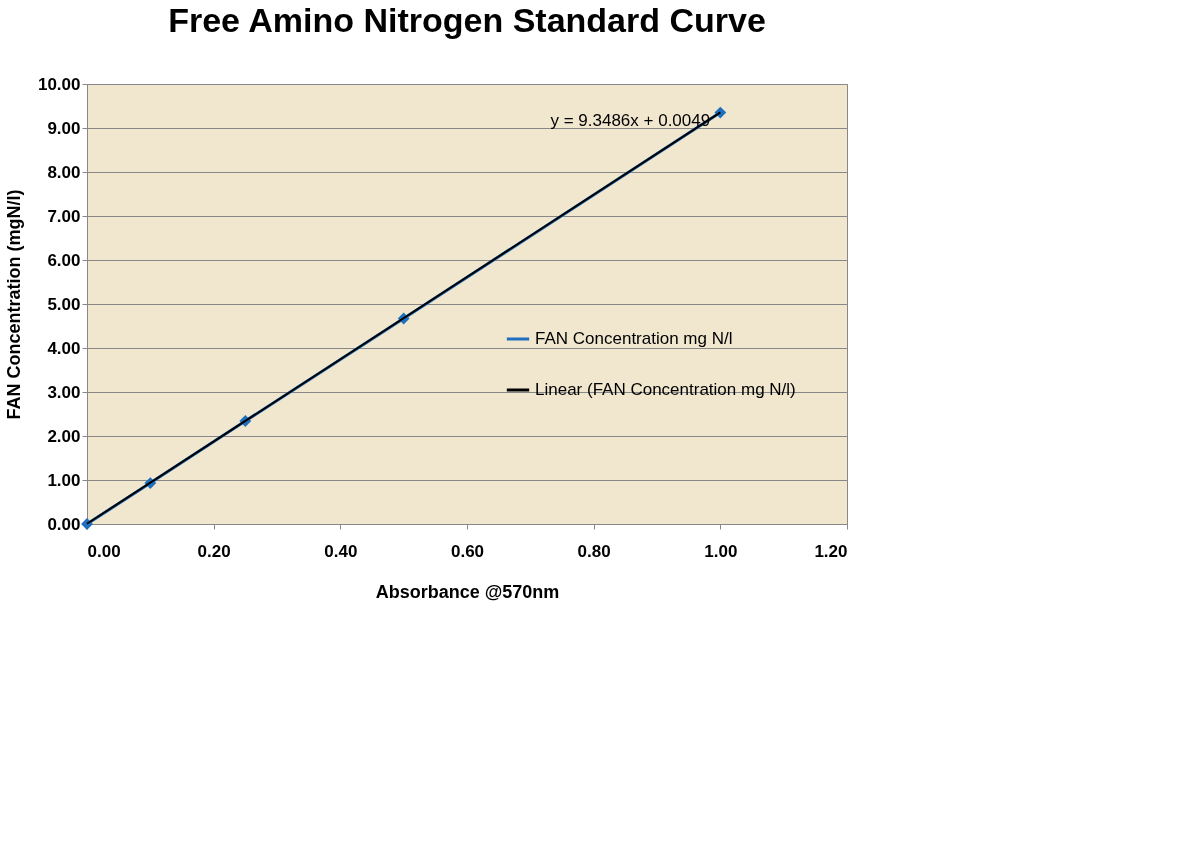  Describe the element at coordinates (594, 551) in the screenshot. I see `x-tick-label: 0.80` at that location.